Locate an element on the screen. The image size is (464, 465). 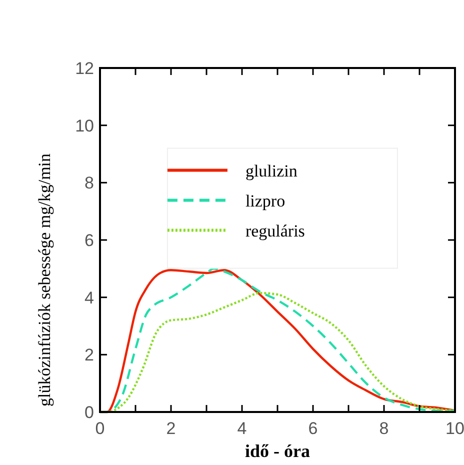
legend-label: reguláris is located at coordinates (275, 230).